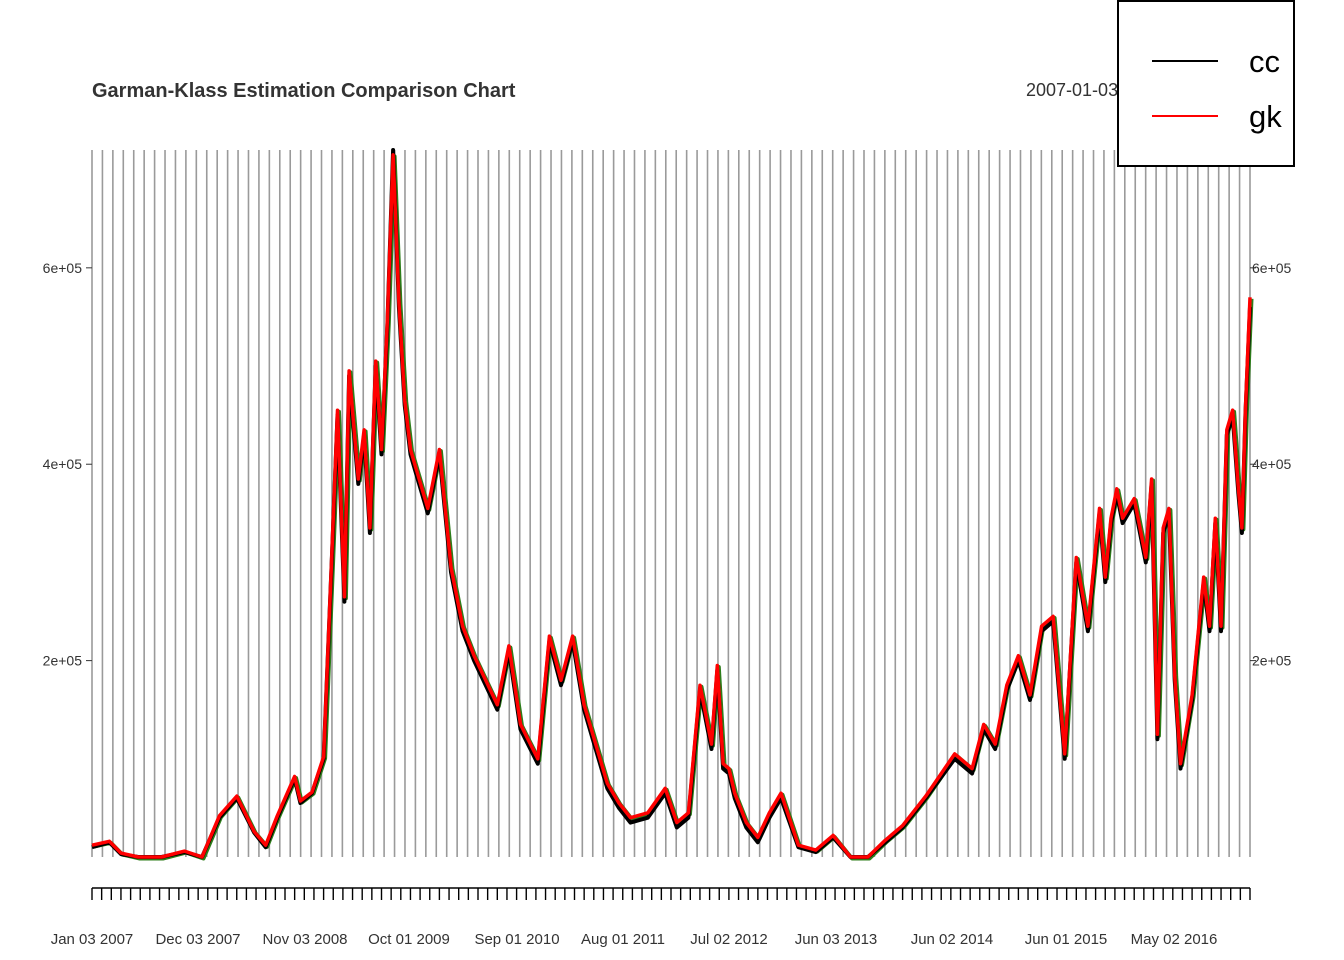 The image size is (1344, 960). What do you see at coordinates (1174, 939) in the screenshot?
I see `x-tick-label: May 02 2016` at bounding box center [1174, 939].